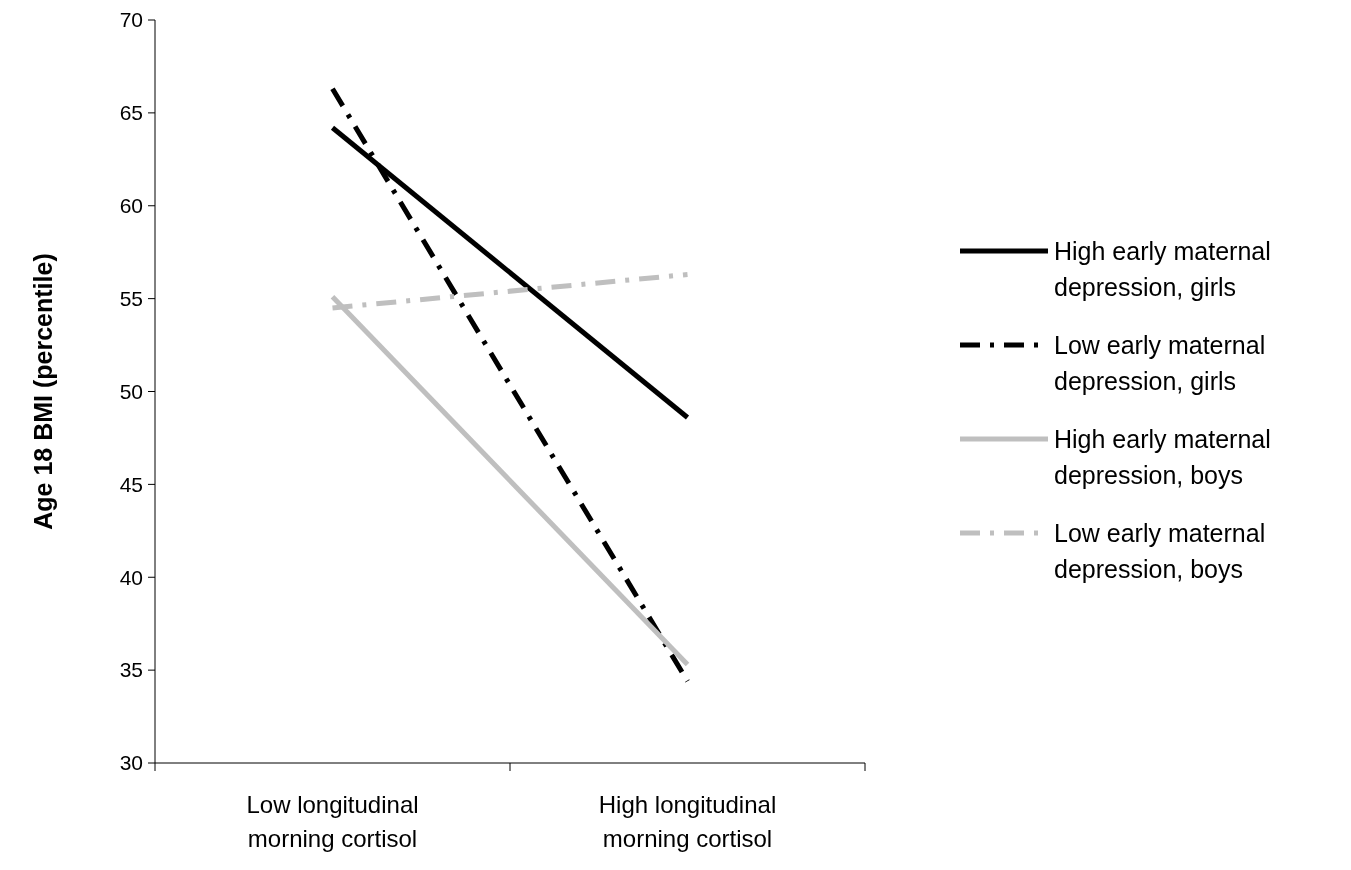 The height and width of the screenshot is (870, 1351). What do you see at coordinates (1160, 362) in the screenshot?
I see `legend-label: Low early maternal depression, girls` at bounding box center [1160, 362].